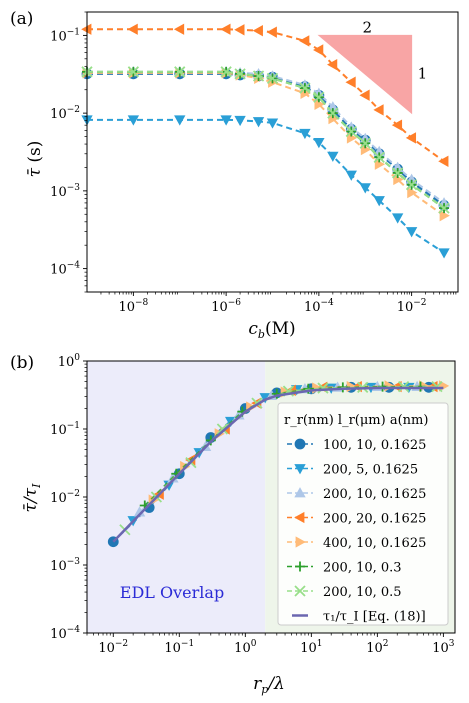 The width and height of the screenshot is (469, 703). What do you see at coordinates (311, 647) in the screenshot?
I see `x-tick-label: 10¹` at bounding box center [311, 647].